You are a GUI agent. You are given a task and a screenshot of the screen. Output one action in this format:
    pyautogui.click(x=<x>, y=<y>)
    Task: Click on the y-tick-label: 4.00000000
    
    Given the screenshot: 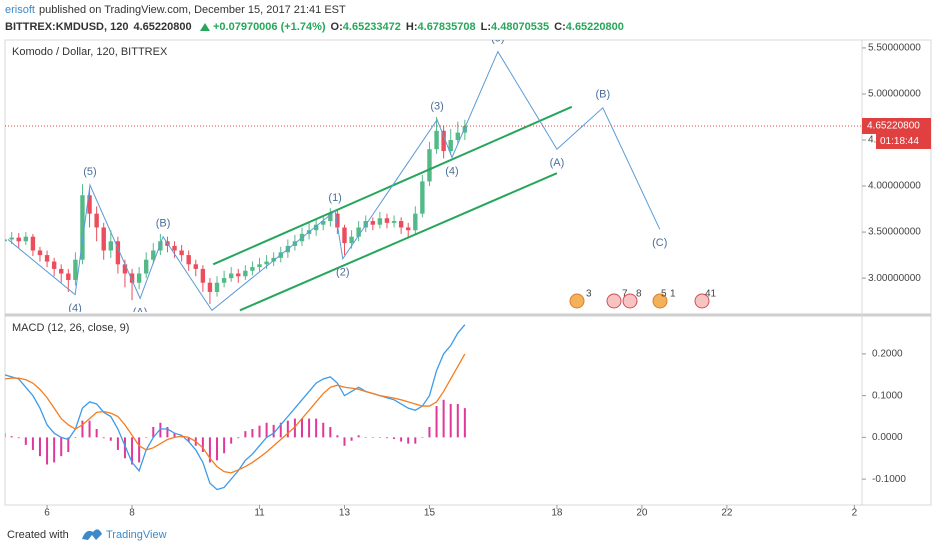 What is the action you would take?
    pyautogui.click(x=894, y=186)
    